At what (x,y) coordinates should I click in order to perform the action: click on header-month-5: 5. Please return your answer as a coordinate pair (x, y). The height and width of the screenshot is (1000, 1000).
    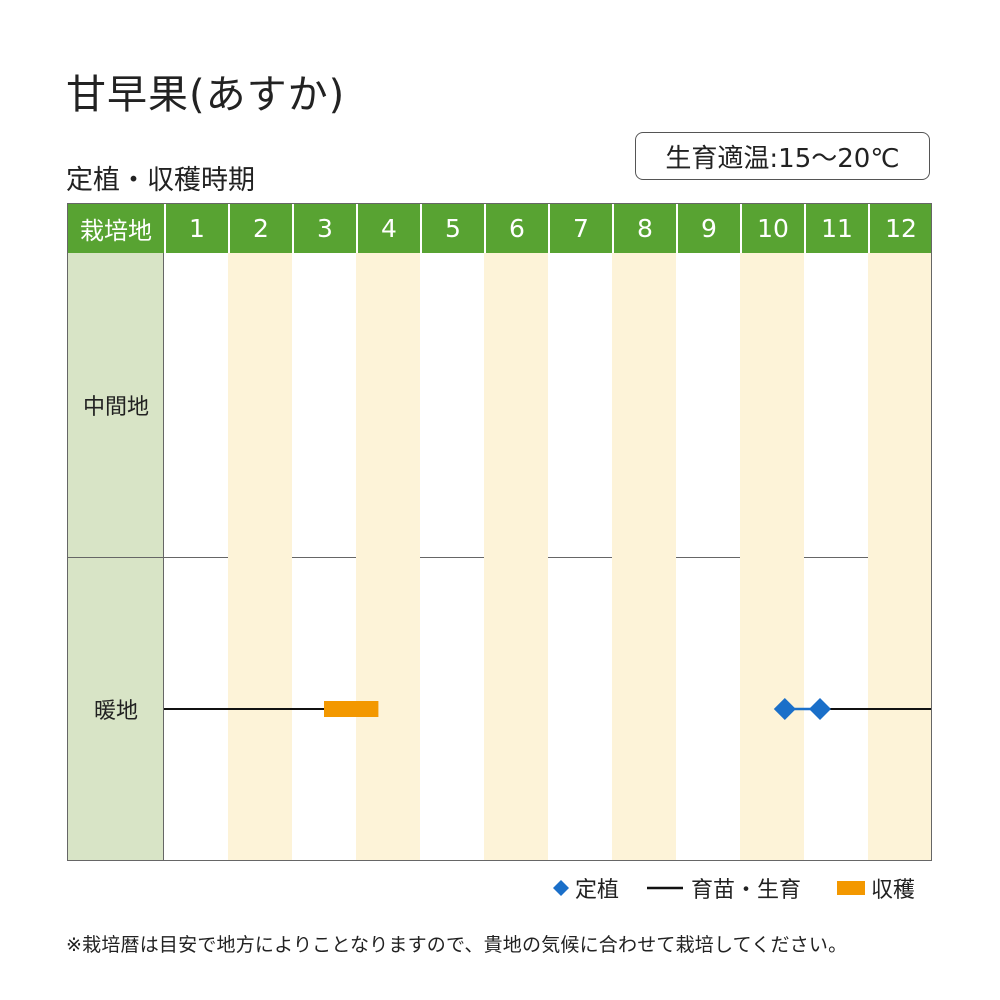
    Looking at the image, I should click on (452, 228).